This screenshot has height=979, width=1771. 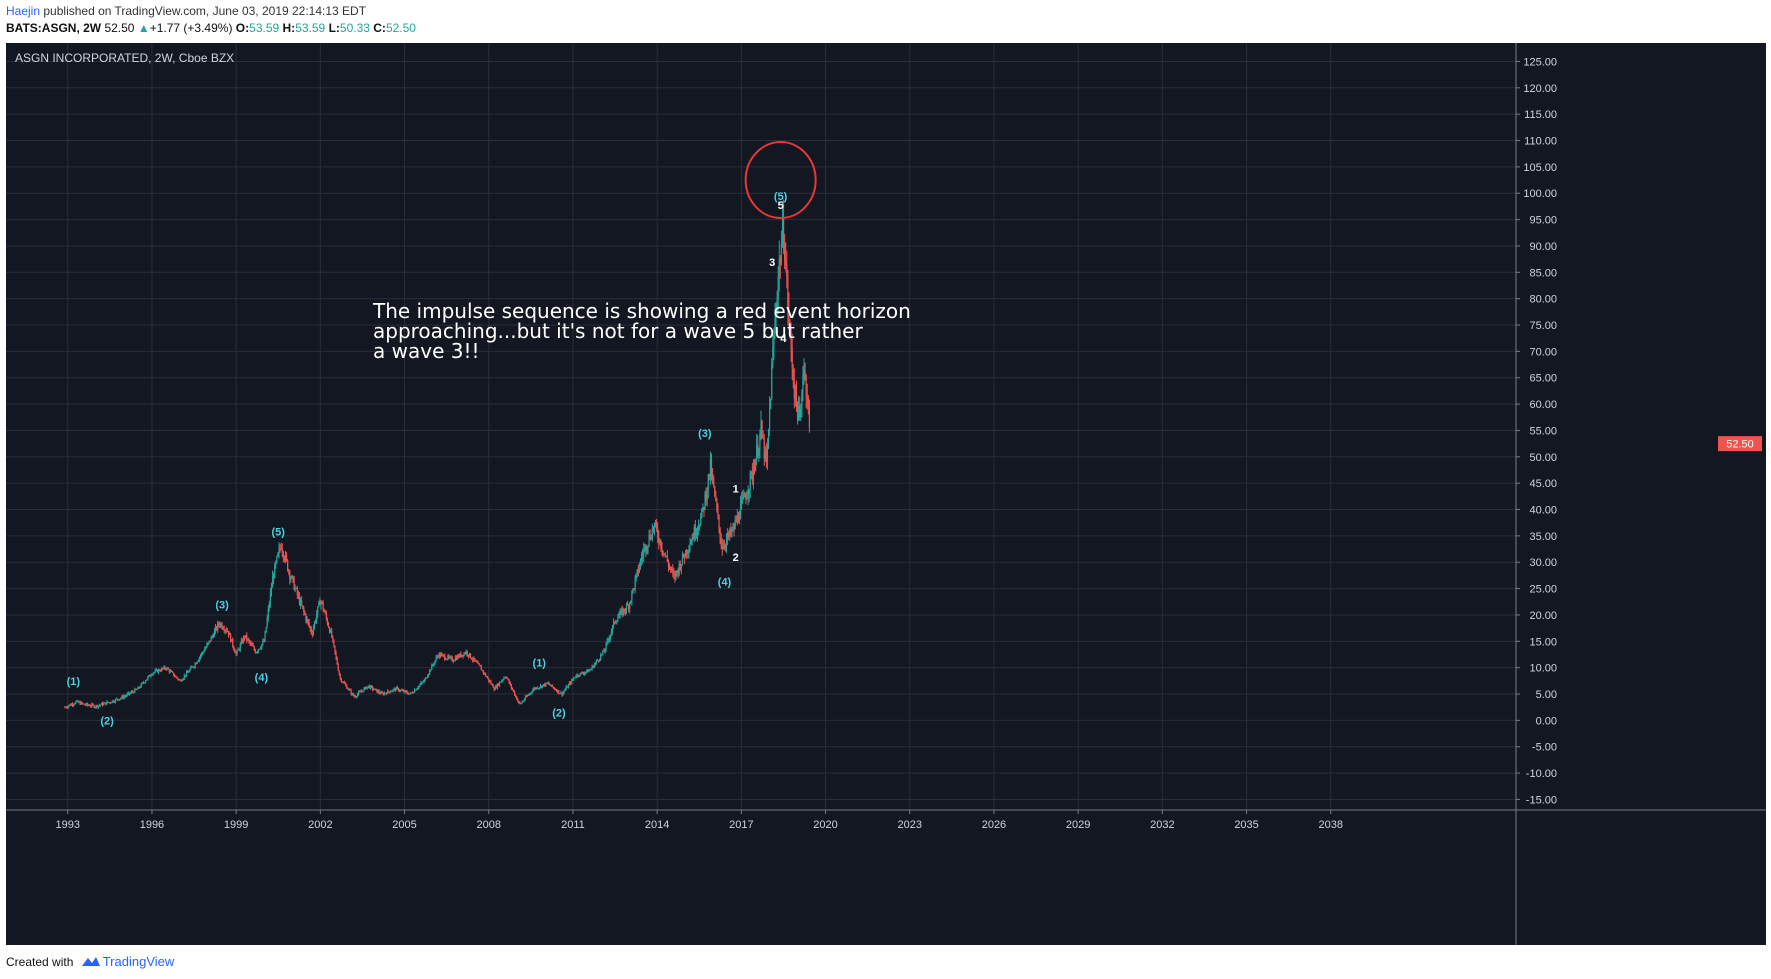 What do you see at coordinates (1543, 273) in the screenshot?
I see `y-tick-label: 85.00` at bounding box center [1543, 273].